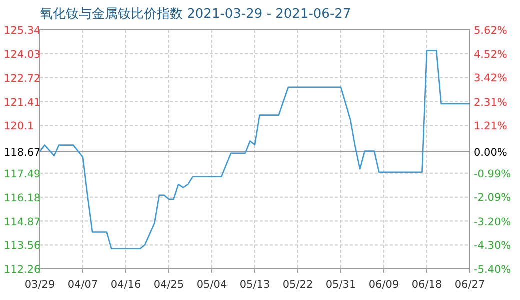 Image resolution: width=520 pixels, height=300 pixels. I want to click on x-tick-label: 05/31, so click(341, 285).